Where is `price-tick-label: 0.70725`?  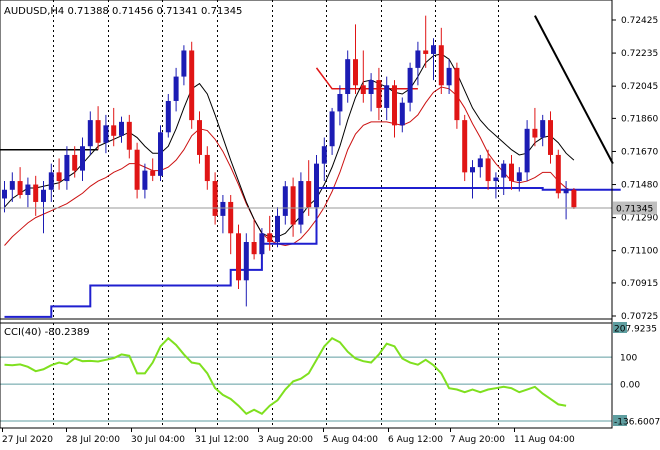 price-tick-label: 0.70725 is located at coordinates (639, 317).